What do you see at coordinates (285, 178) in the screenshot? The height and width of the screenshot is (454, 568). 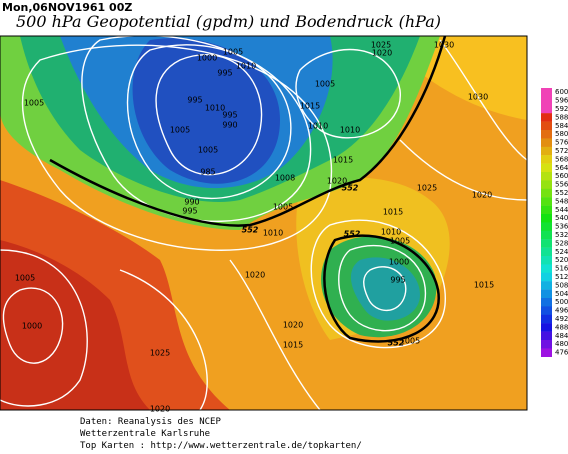 I see `isobar-label: 1008` at bounding box center [285, 178].